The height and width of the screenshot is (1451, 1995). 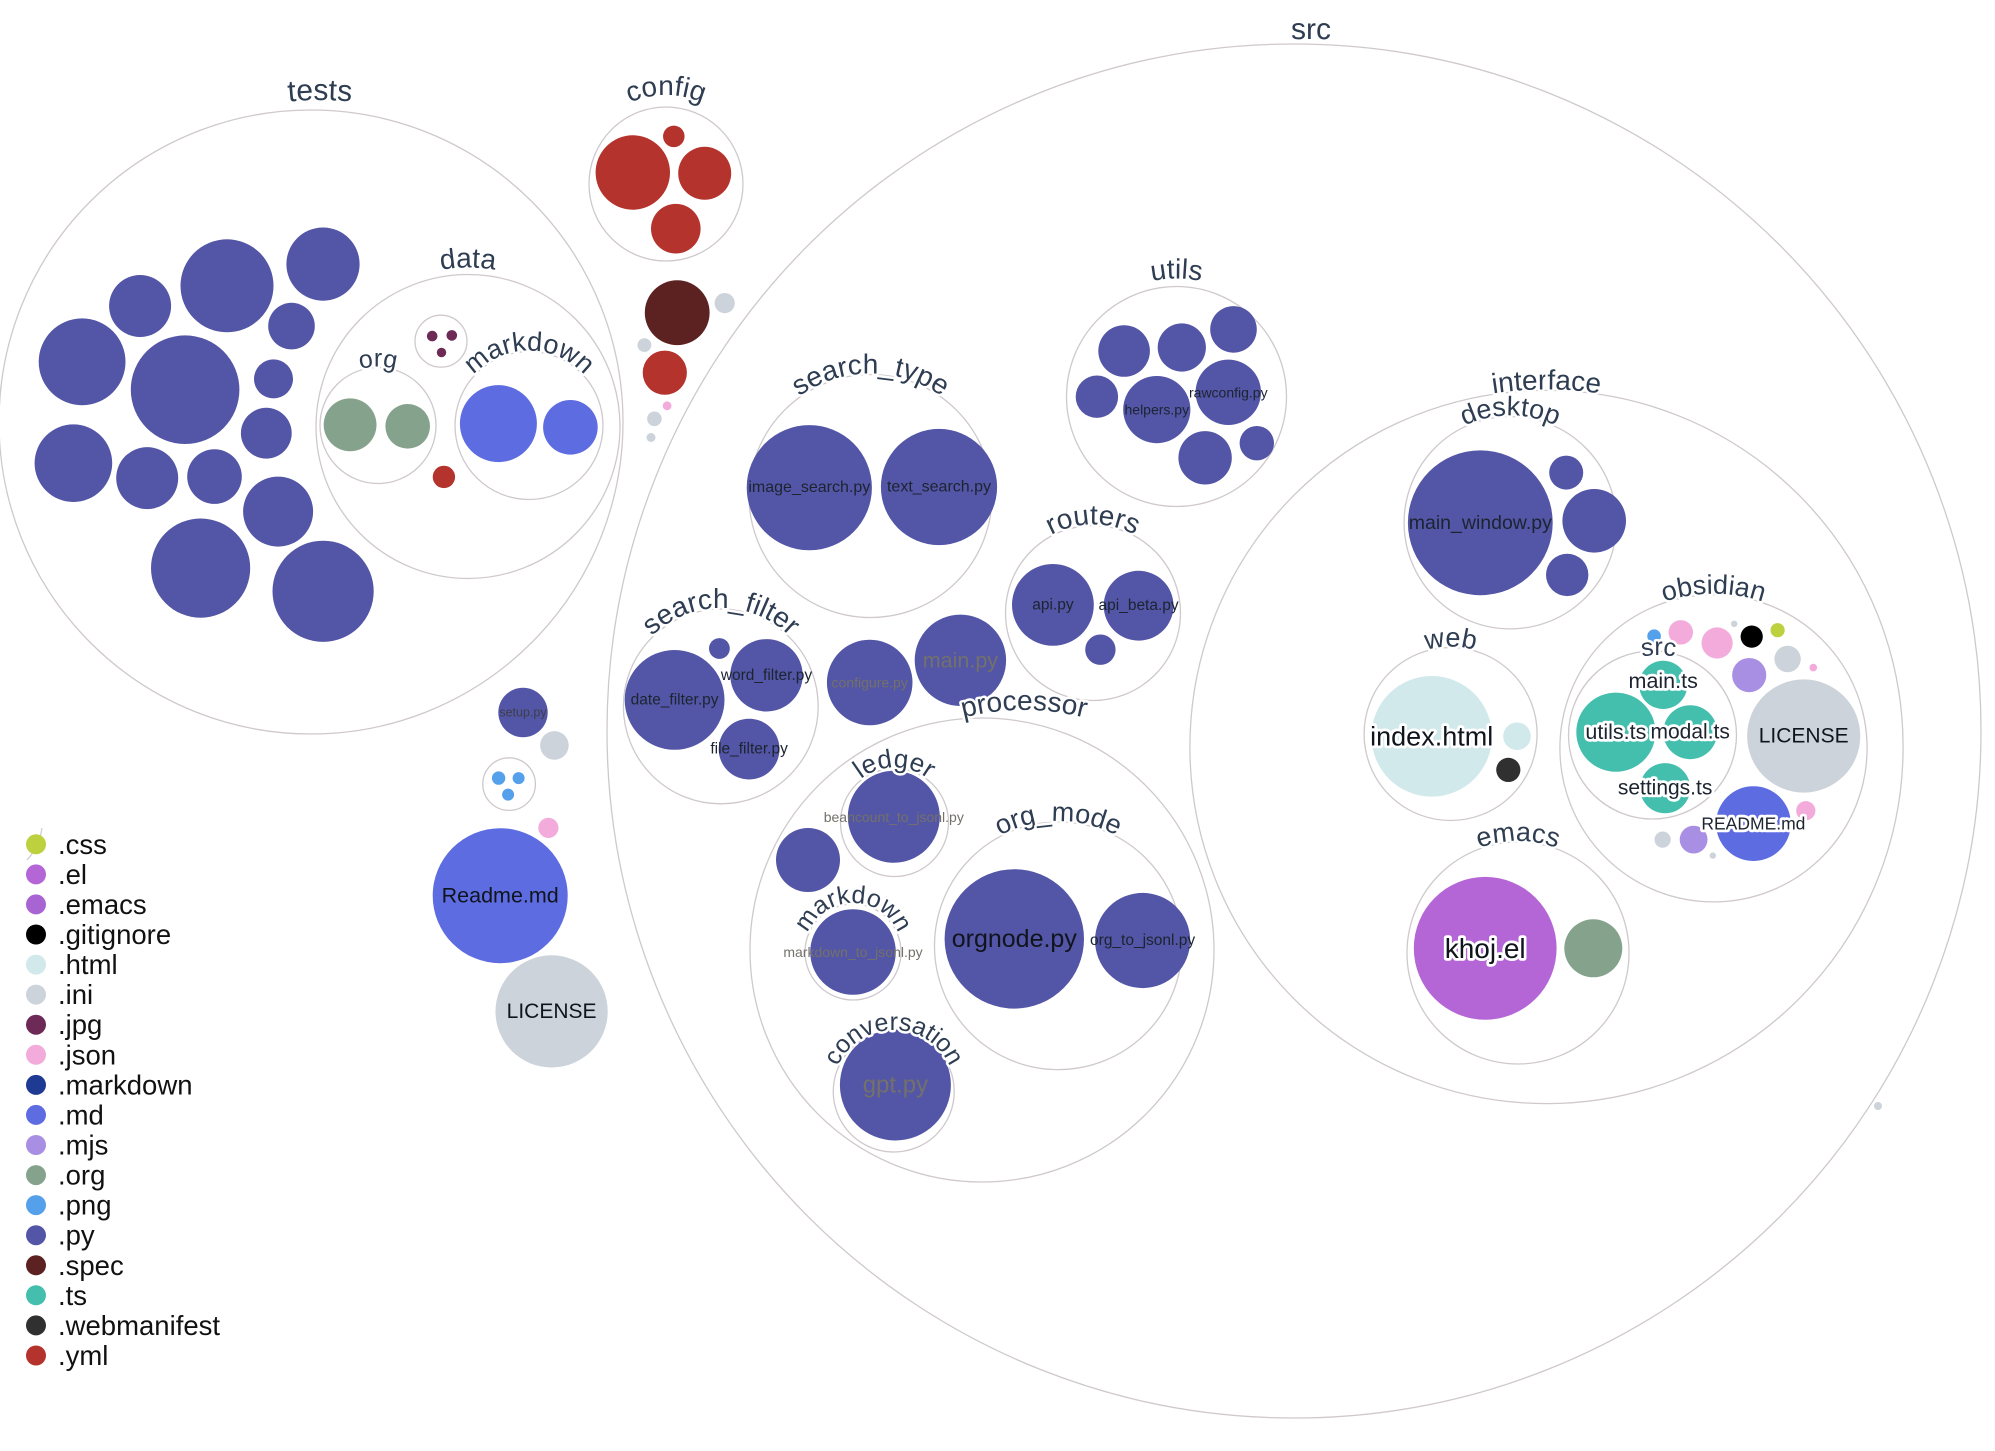 What do you see at coordinates (378, 360) in the screenshot?
I see `svg-text: org` at bounding box center [378, 360].